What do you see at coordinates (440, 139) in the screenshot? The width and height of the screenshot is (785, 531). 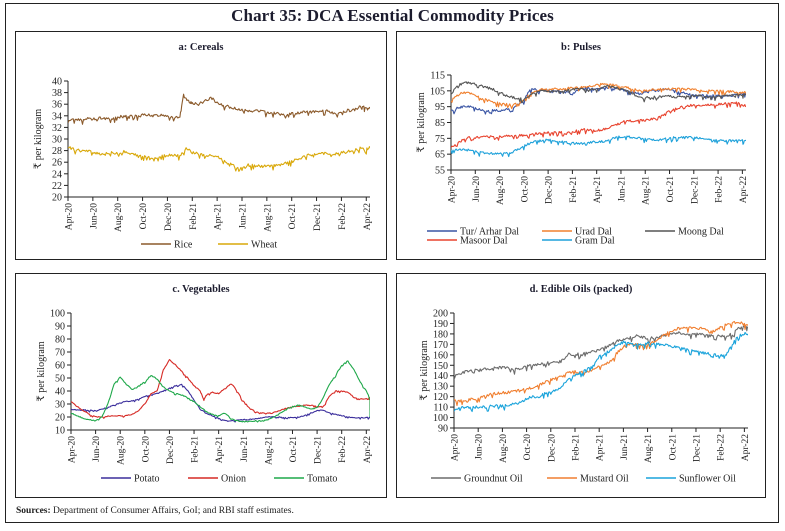 I see `y-tick-label: 75` at bounding box center [440, 139].